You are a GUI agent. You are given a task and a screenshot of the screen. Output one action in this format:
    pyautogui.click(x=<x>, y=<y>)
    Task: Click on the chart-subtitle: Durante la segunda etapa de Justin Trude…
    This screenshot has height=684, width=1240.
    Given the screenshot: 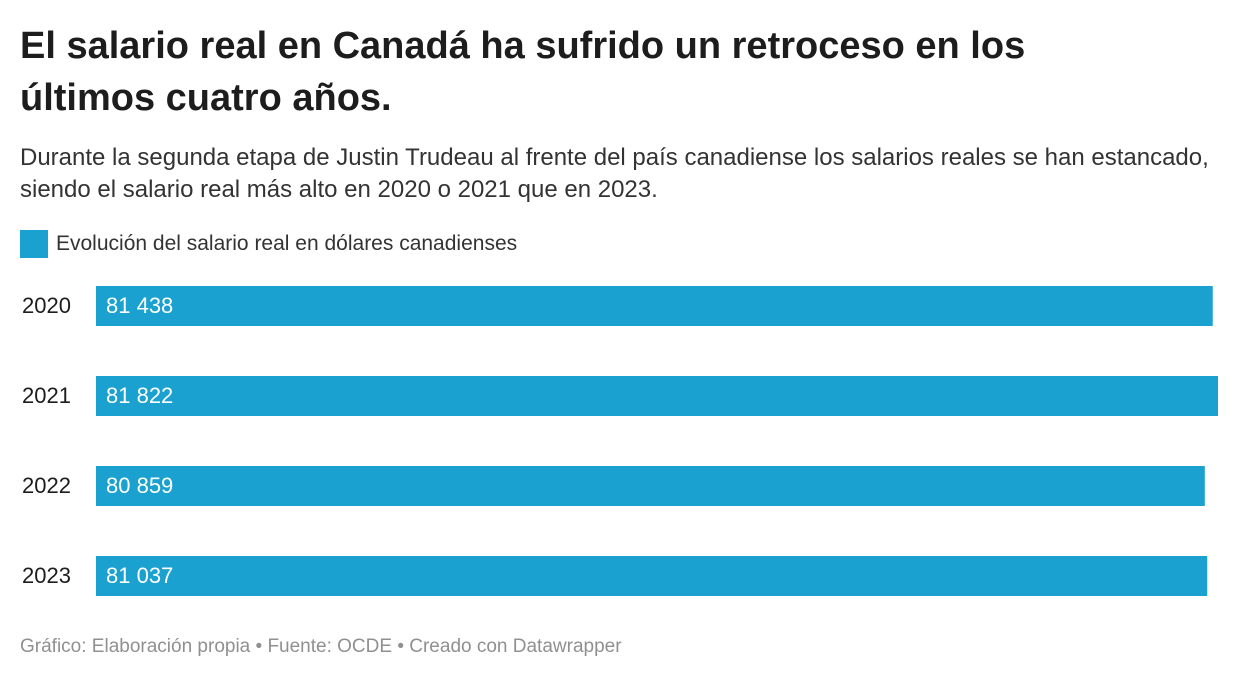 What is the action you would take?
    pyautogui.click(x=614, y=173)
    